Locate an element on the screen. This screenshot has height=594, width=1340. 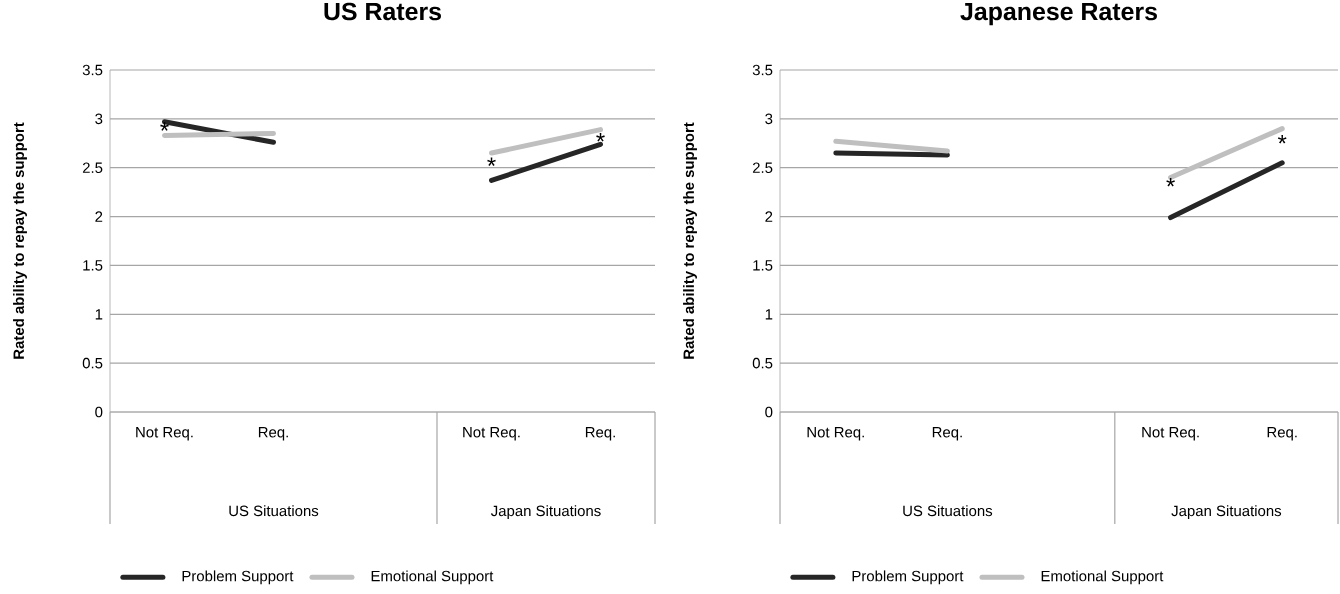
chart-title: Japanese Raters is located at coordinates (1058, 14).